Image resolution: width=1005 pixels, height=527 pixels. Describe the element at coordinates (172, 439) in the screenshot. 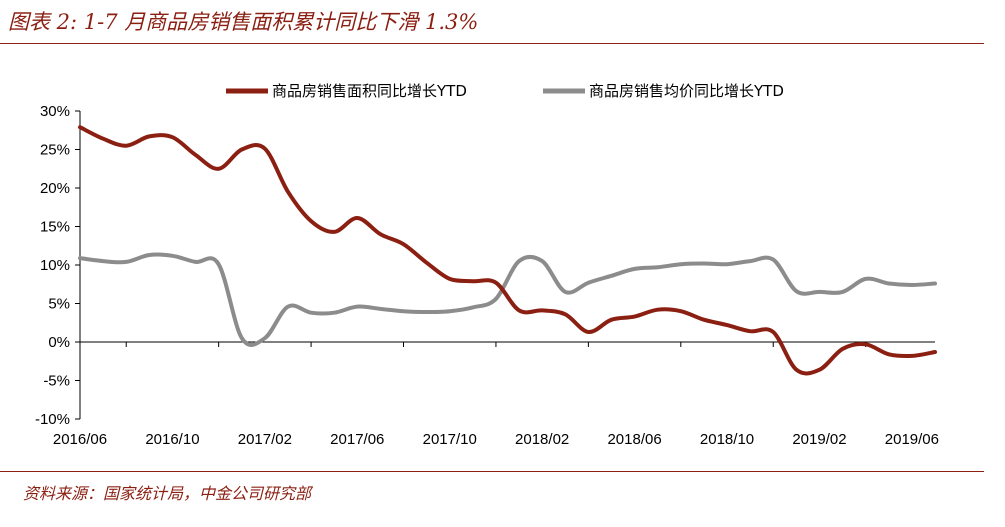

I see `x-tick-label: 2016/10` at that location.